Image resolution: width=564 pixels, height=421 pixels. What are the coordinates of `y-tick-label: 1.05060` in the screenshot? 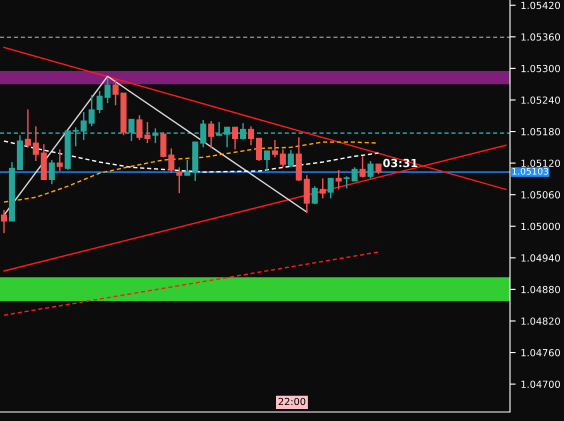 It's located at (540, 195).